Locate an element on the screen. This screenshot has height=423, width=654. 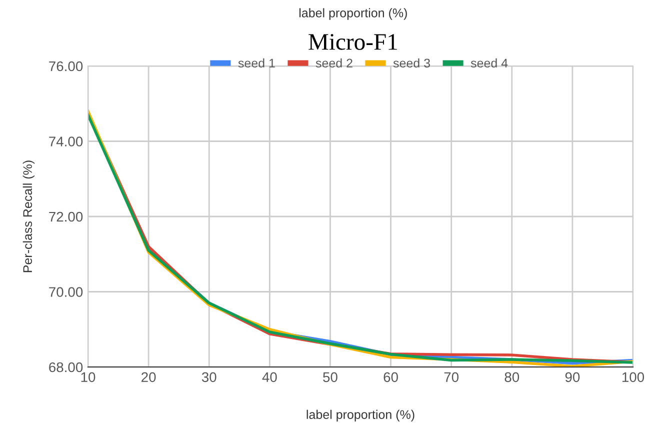
text: label proportion (%) is located at coordinates (353, 14).